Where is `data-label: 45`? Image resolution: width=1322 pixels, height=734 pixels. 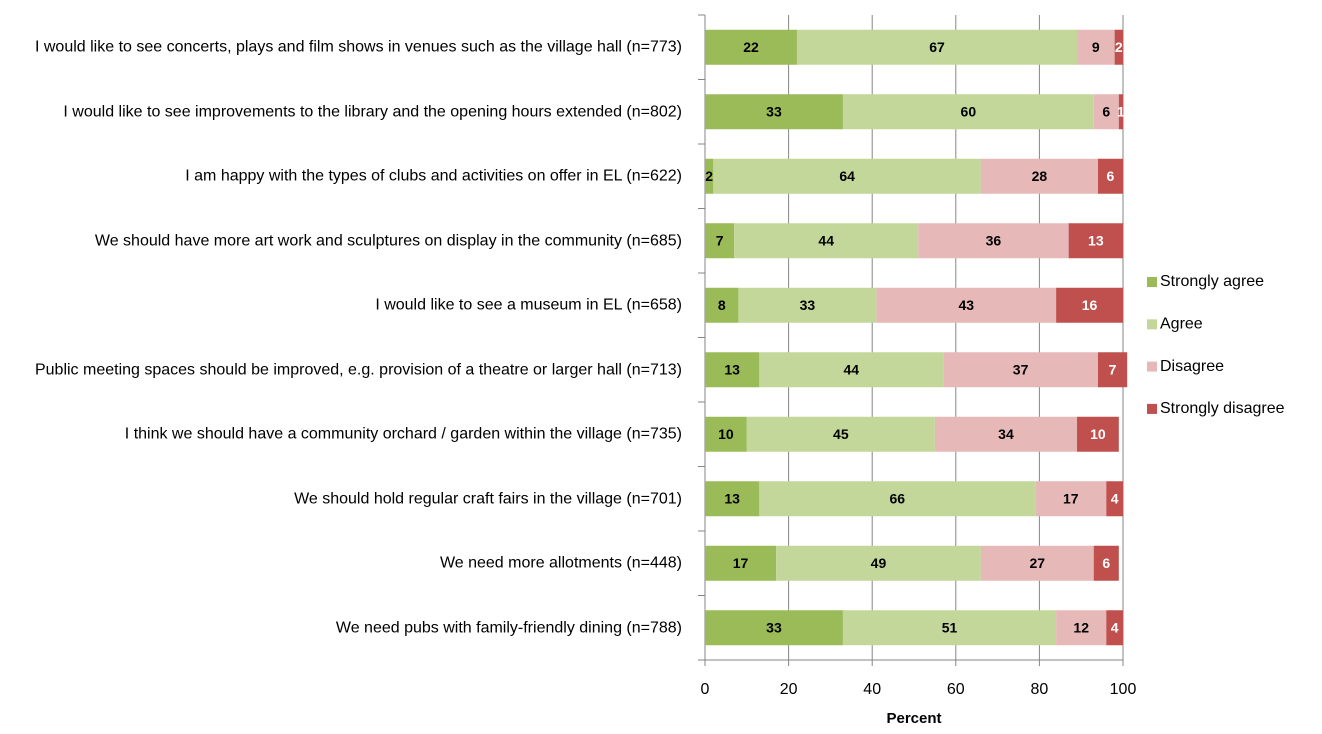
data-label: 45 is located at coordinates (841, 434).